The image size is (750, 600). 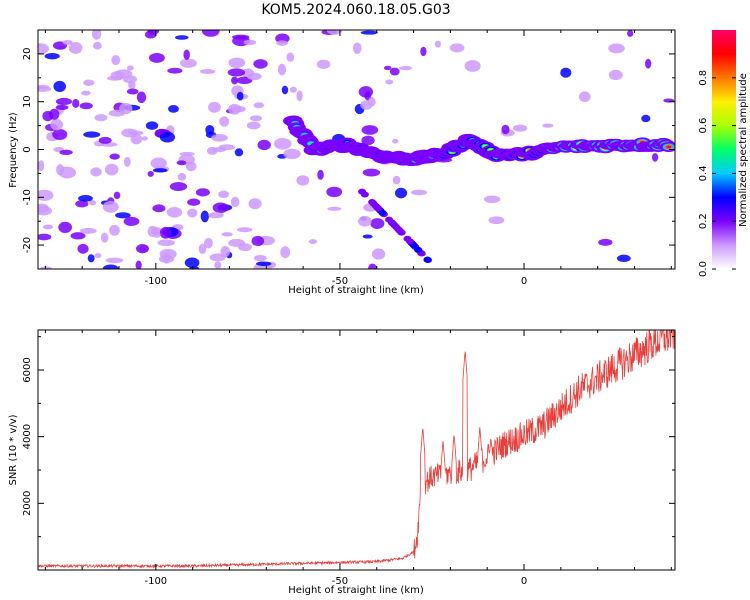 I want to click on colorbar-tick-label: 0.4, so click(x=703, y=173).